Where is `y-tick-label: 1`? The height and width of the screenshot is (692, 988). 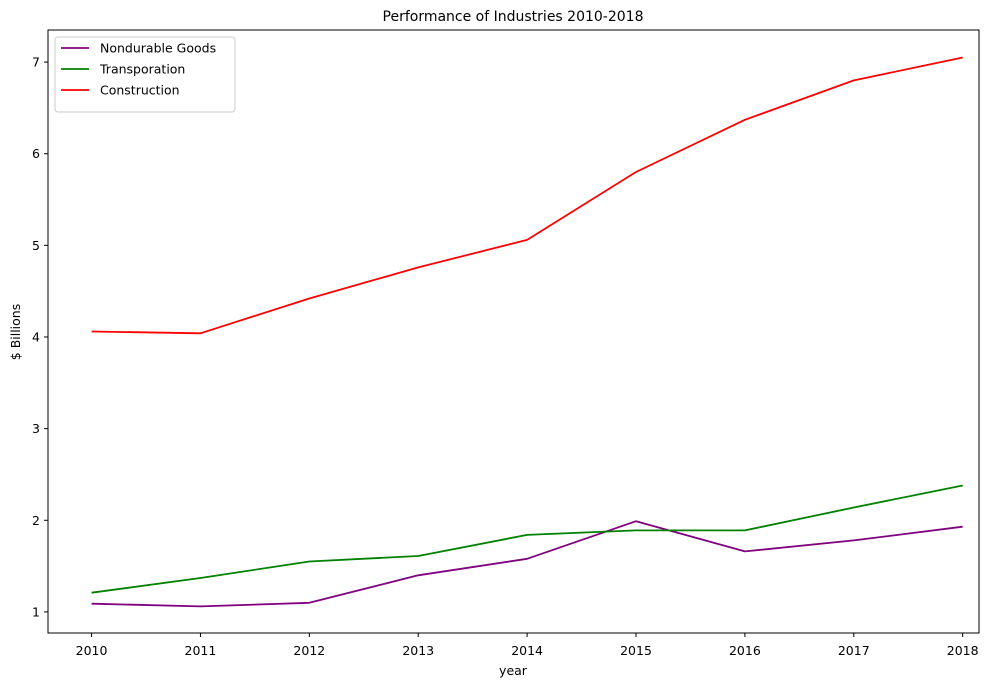 y-tick-label: 1 is located at coordinates (36, 611).